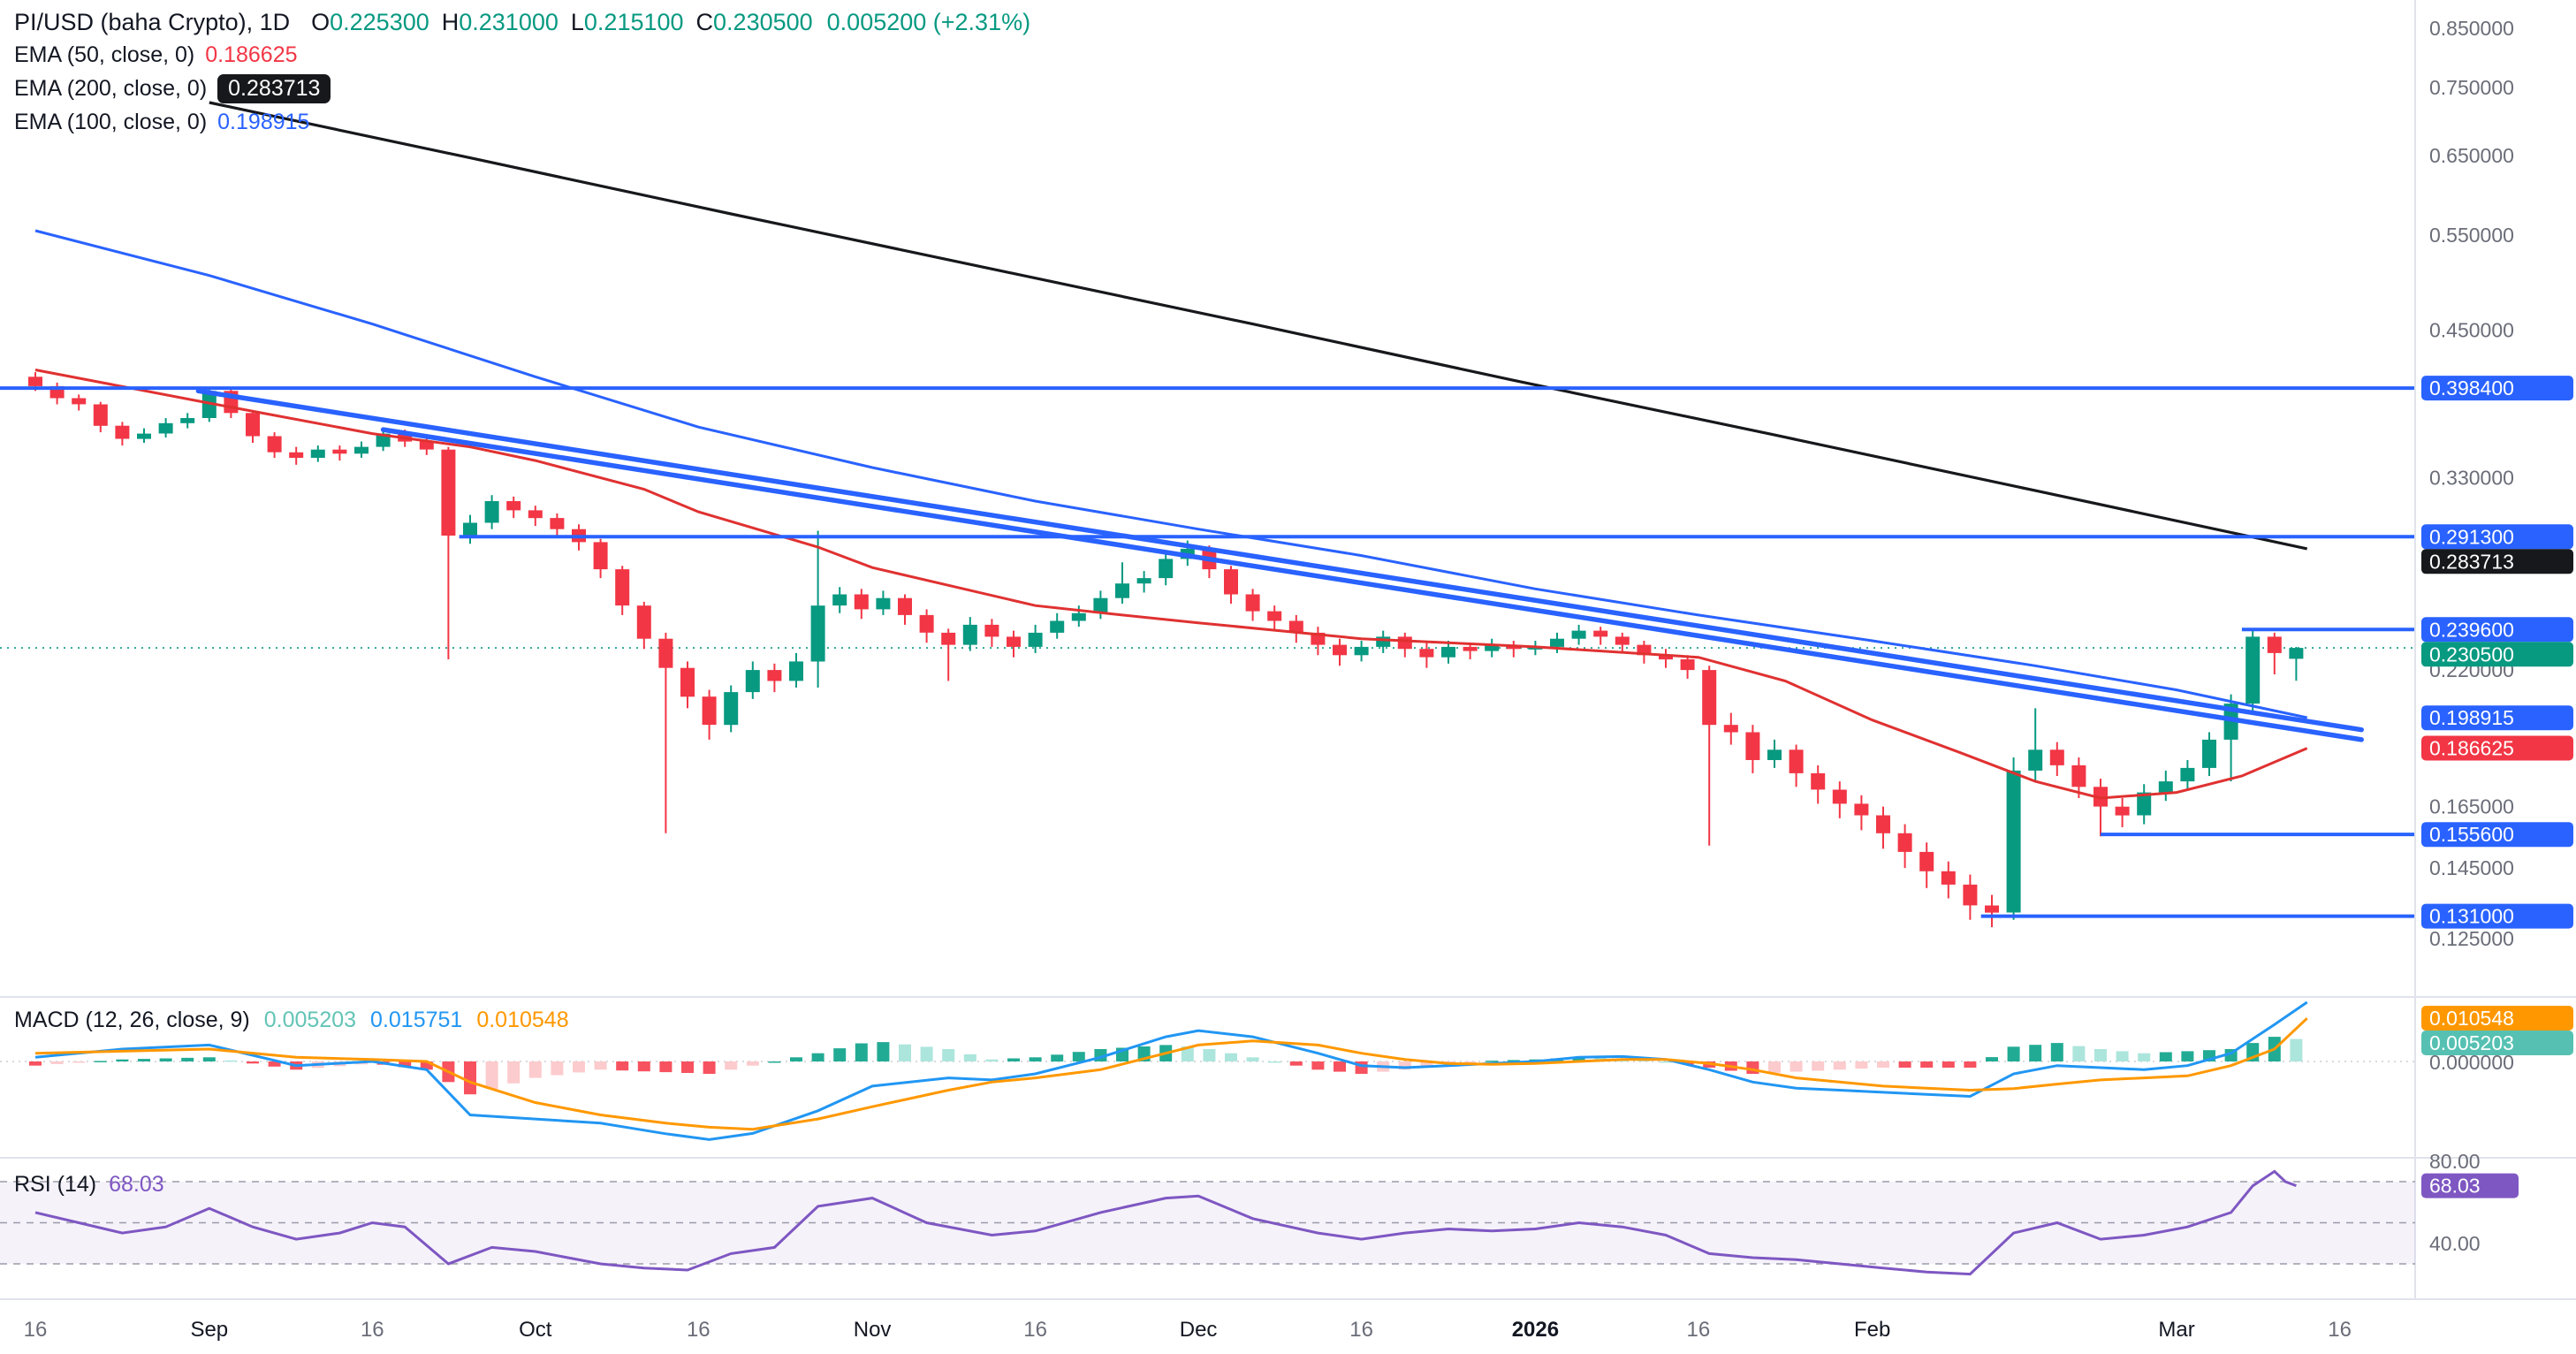  Describe the element at coordinates (509, 22) in the screenshot. I see `ohlc-high-value: 0.231000` at that location.